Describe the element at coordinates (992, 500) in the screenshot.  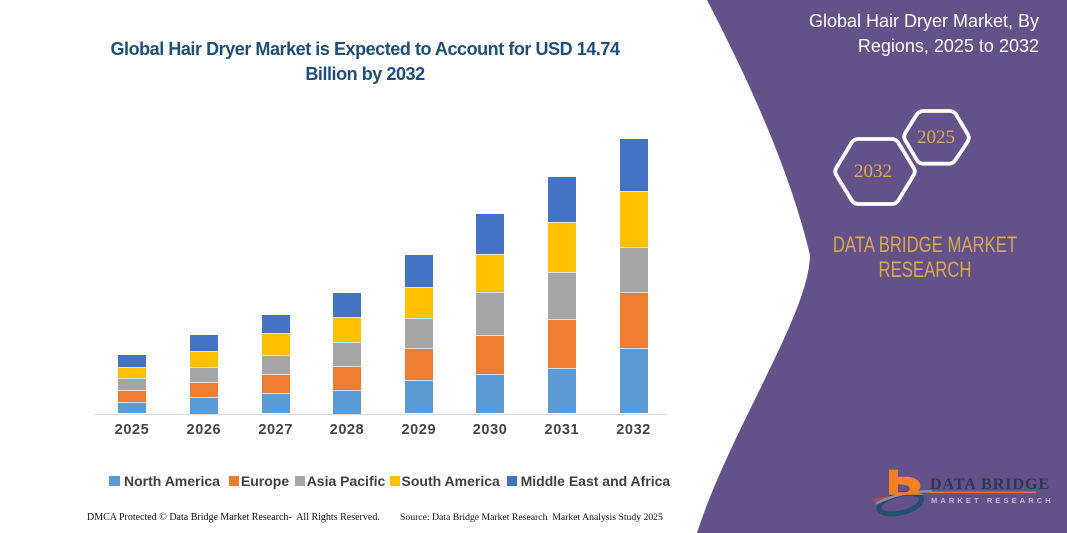
I see `svg-text: MARKET RESEARCH` at that location.